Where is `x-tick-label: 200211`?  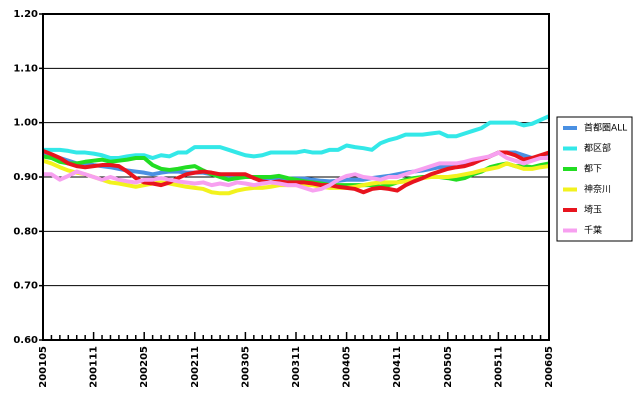
x-tick-label: 200211 is located at coordinates (195, 367).